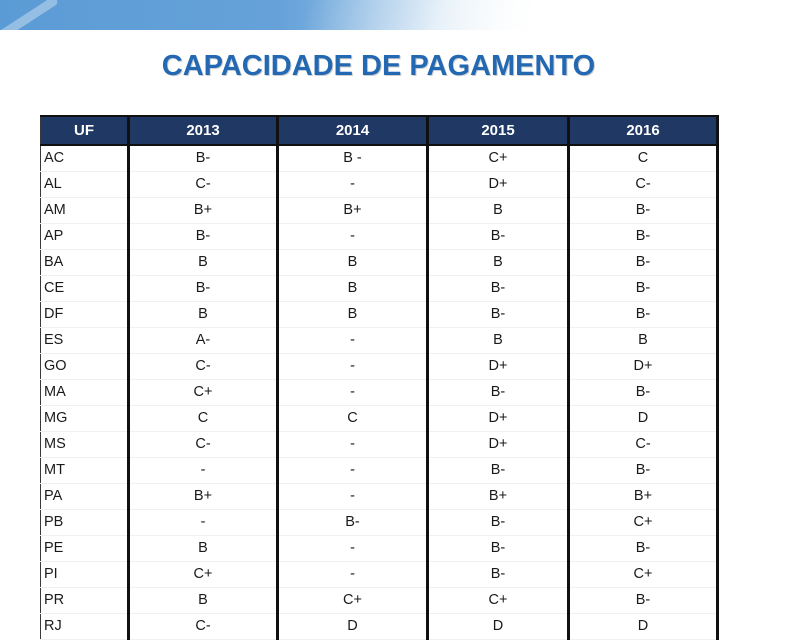  Describe the element at coordinates (84, 444) in the screenshot. I see `uf-cell: MS` at that location.